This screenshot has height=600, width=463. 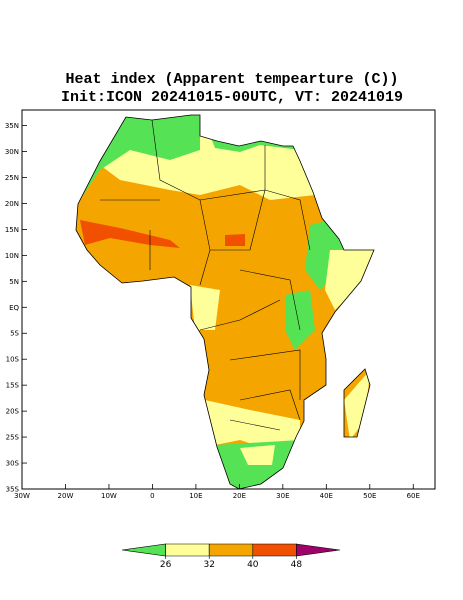 What do you see at coordinates (66, 496) in the screenshot?
I see `x-tick-label: 20W` at bounding box center [66, 496].